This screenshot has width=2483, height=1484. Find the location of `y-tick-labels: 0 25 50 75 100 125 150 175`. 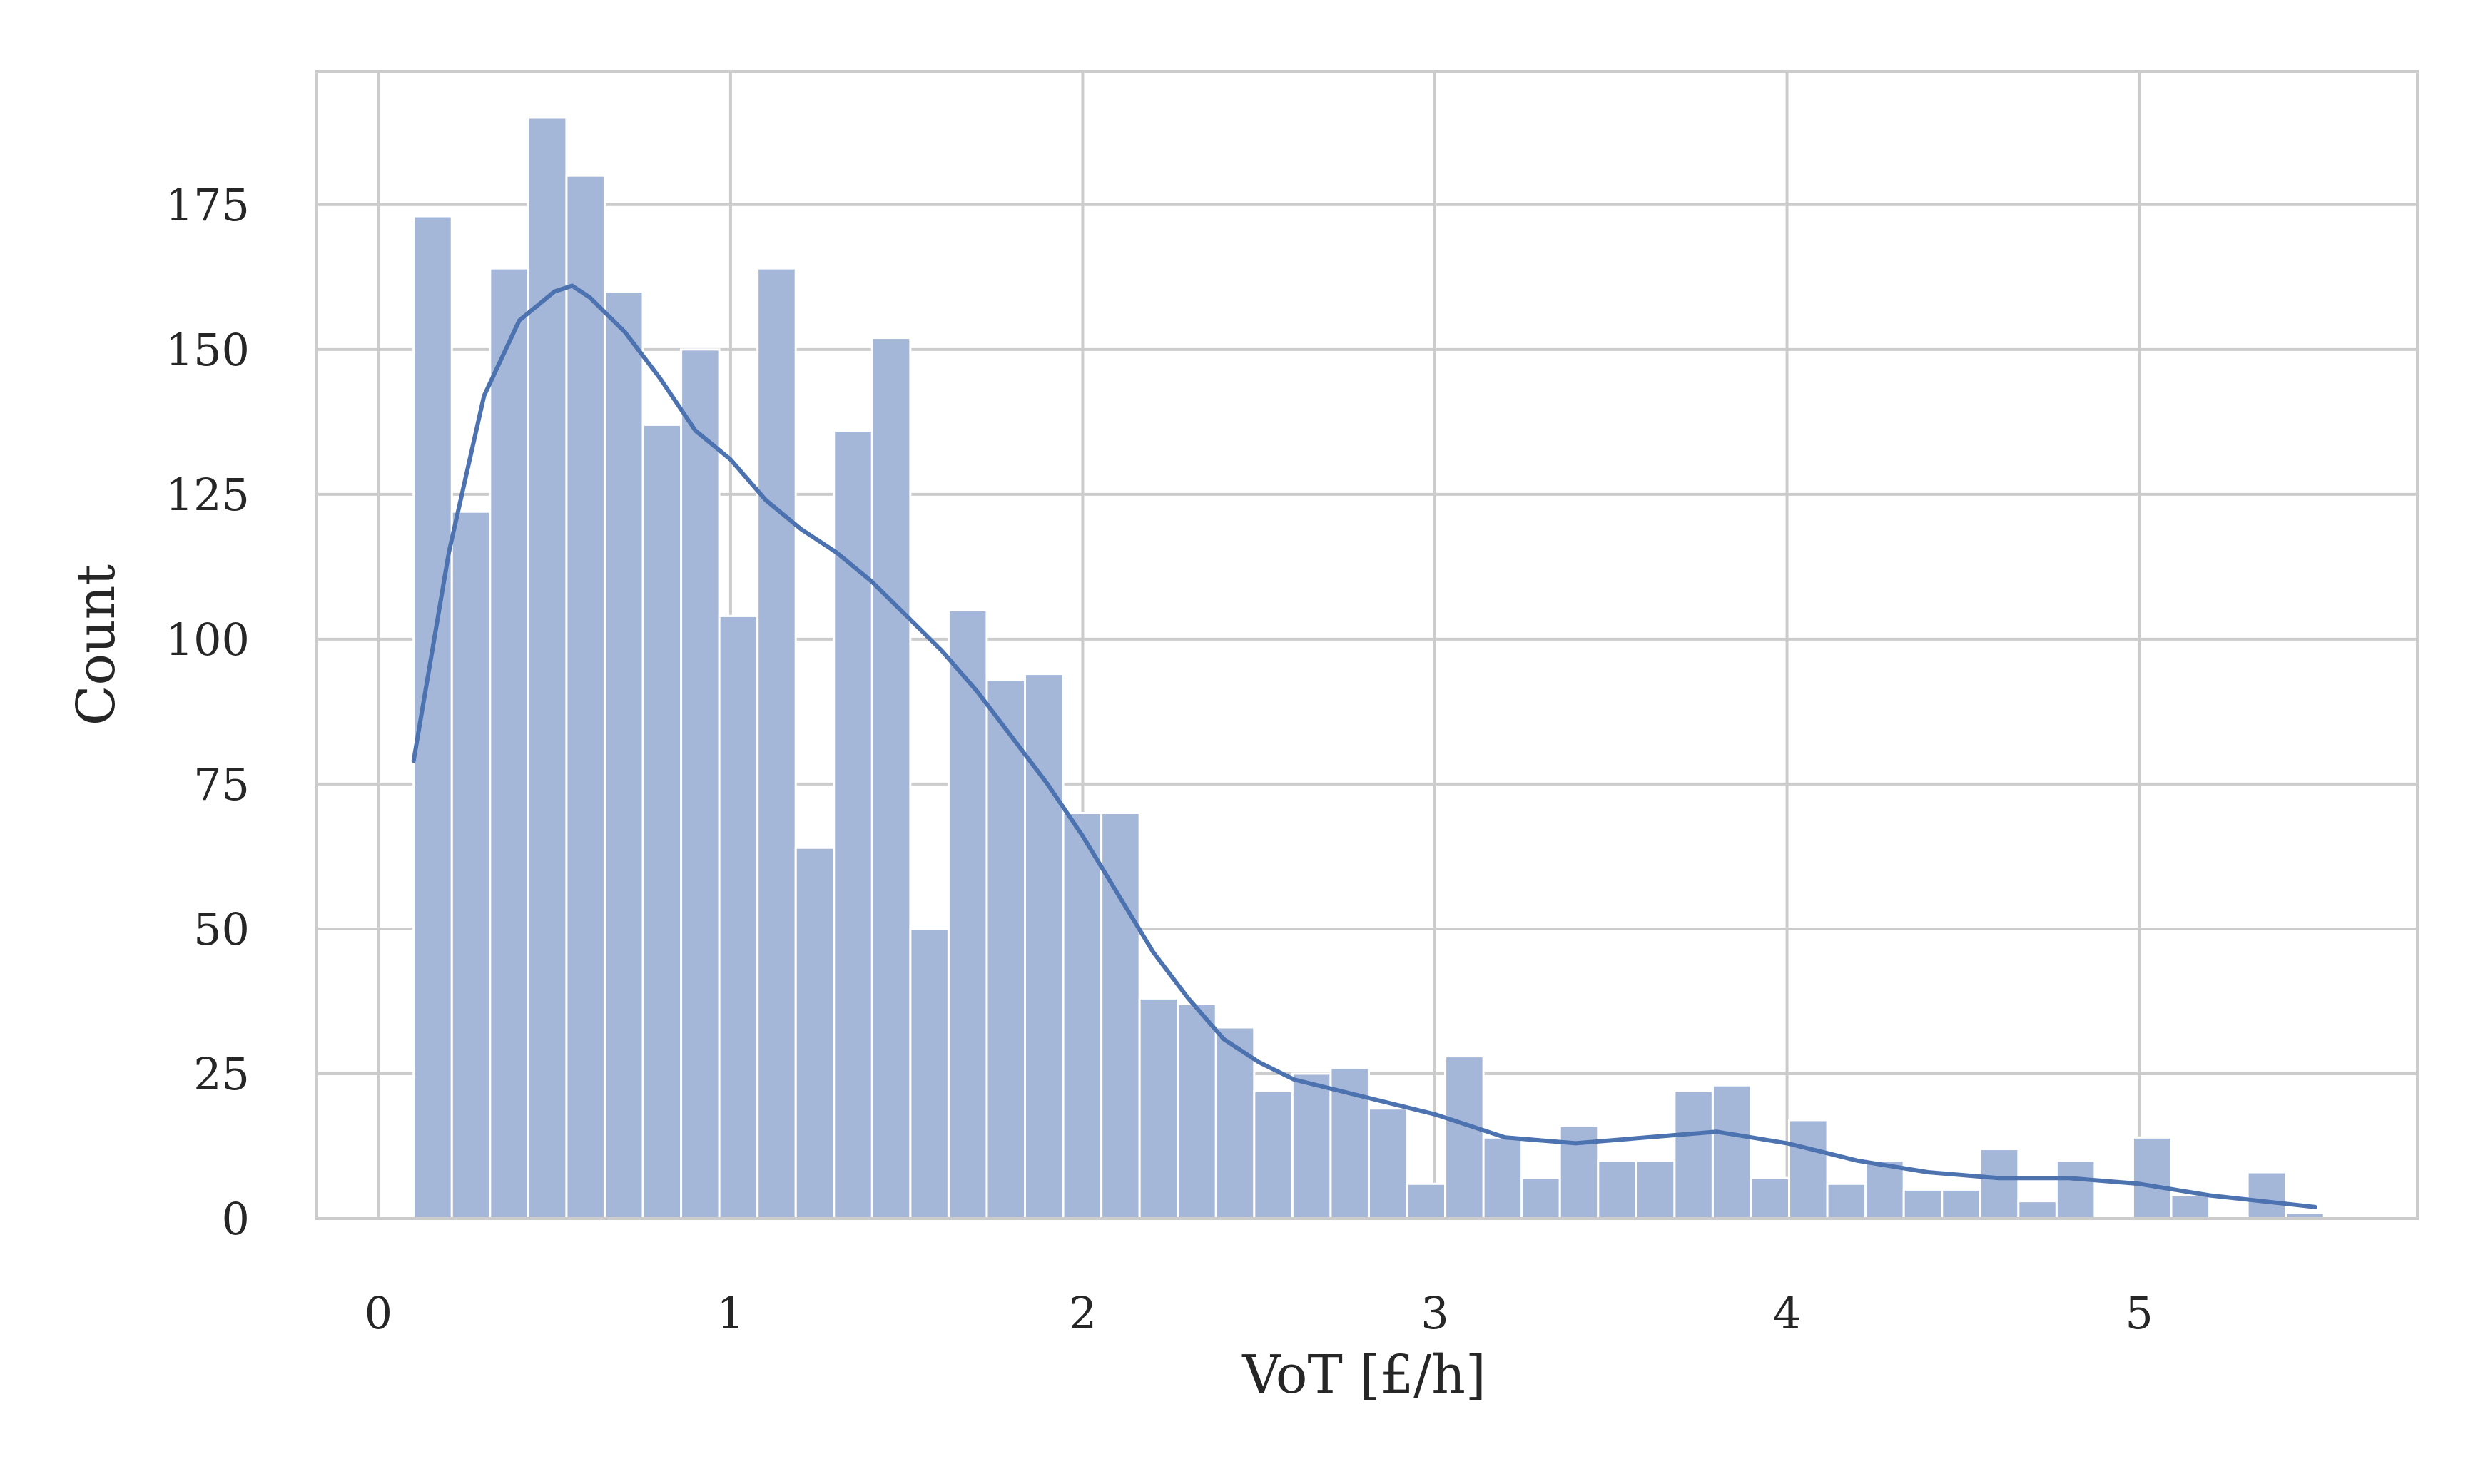

y-tick-labels: 0 25 50 75 100 125 150 175 is located at coordinates (208, 712).